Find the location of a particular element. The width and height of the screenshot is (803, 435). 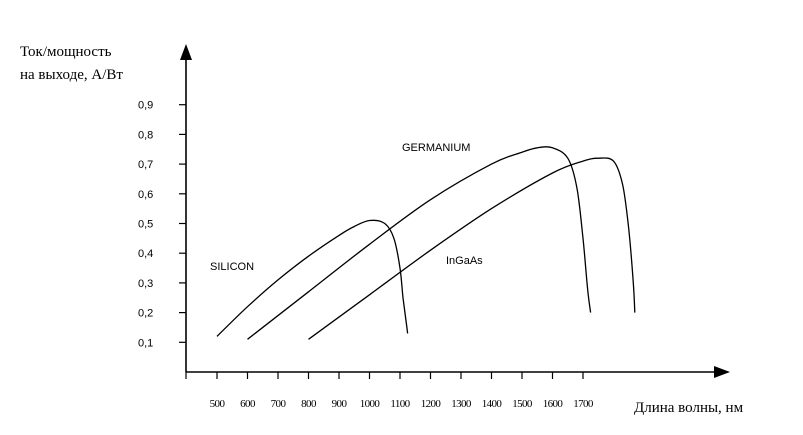

x-tick-label: 1300 is located at coordinates (461, 404).